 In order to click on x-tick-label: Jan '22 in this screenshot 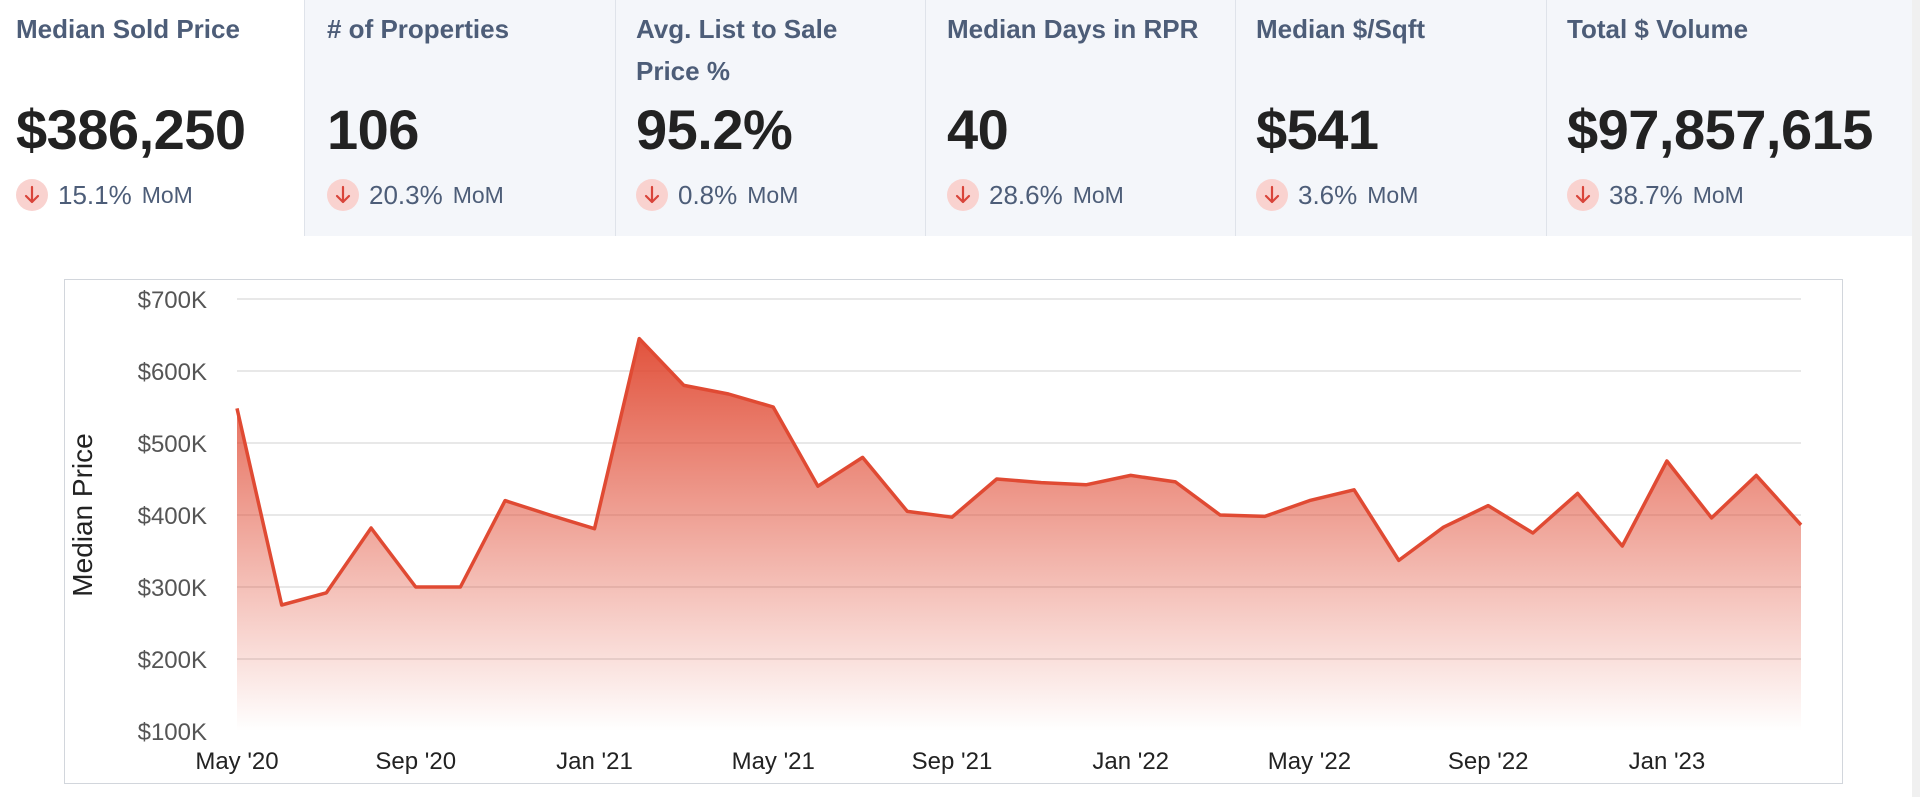, I will do `click(1130, 761)`.